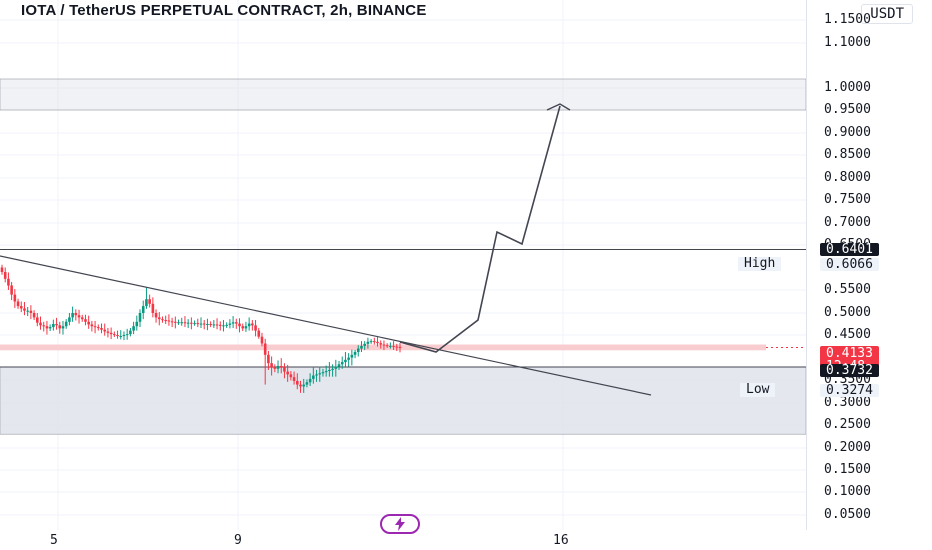  I want to click on price-tick-label: 1.1500, so click(847, 19).